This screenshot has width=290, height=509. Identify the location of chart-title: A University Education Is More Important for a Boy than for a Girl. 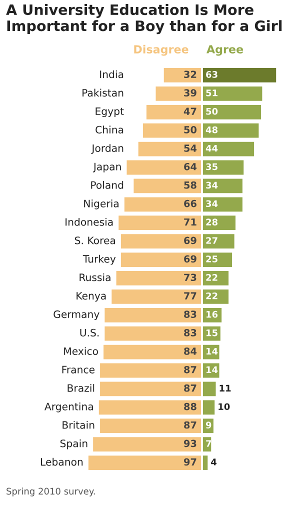
(144, 19).